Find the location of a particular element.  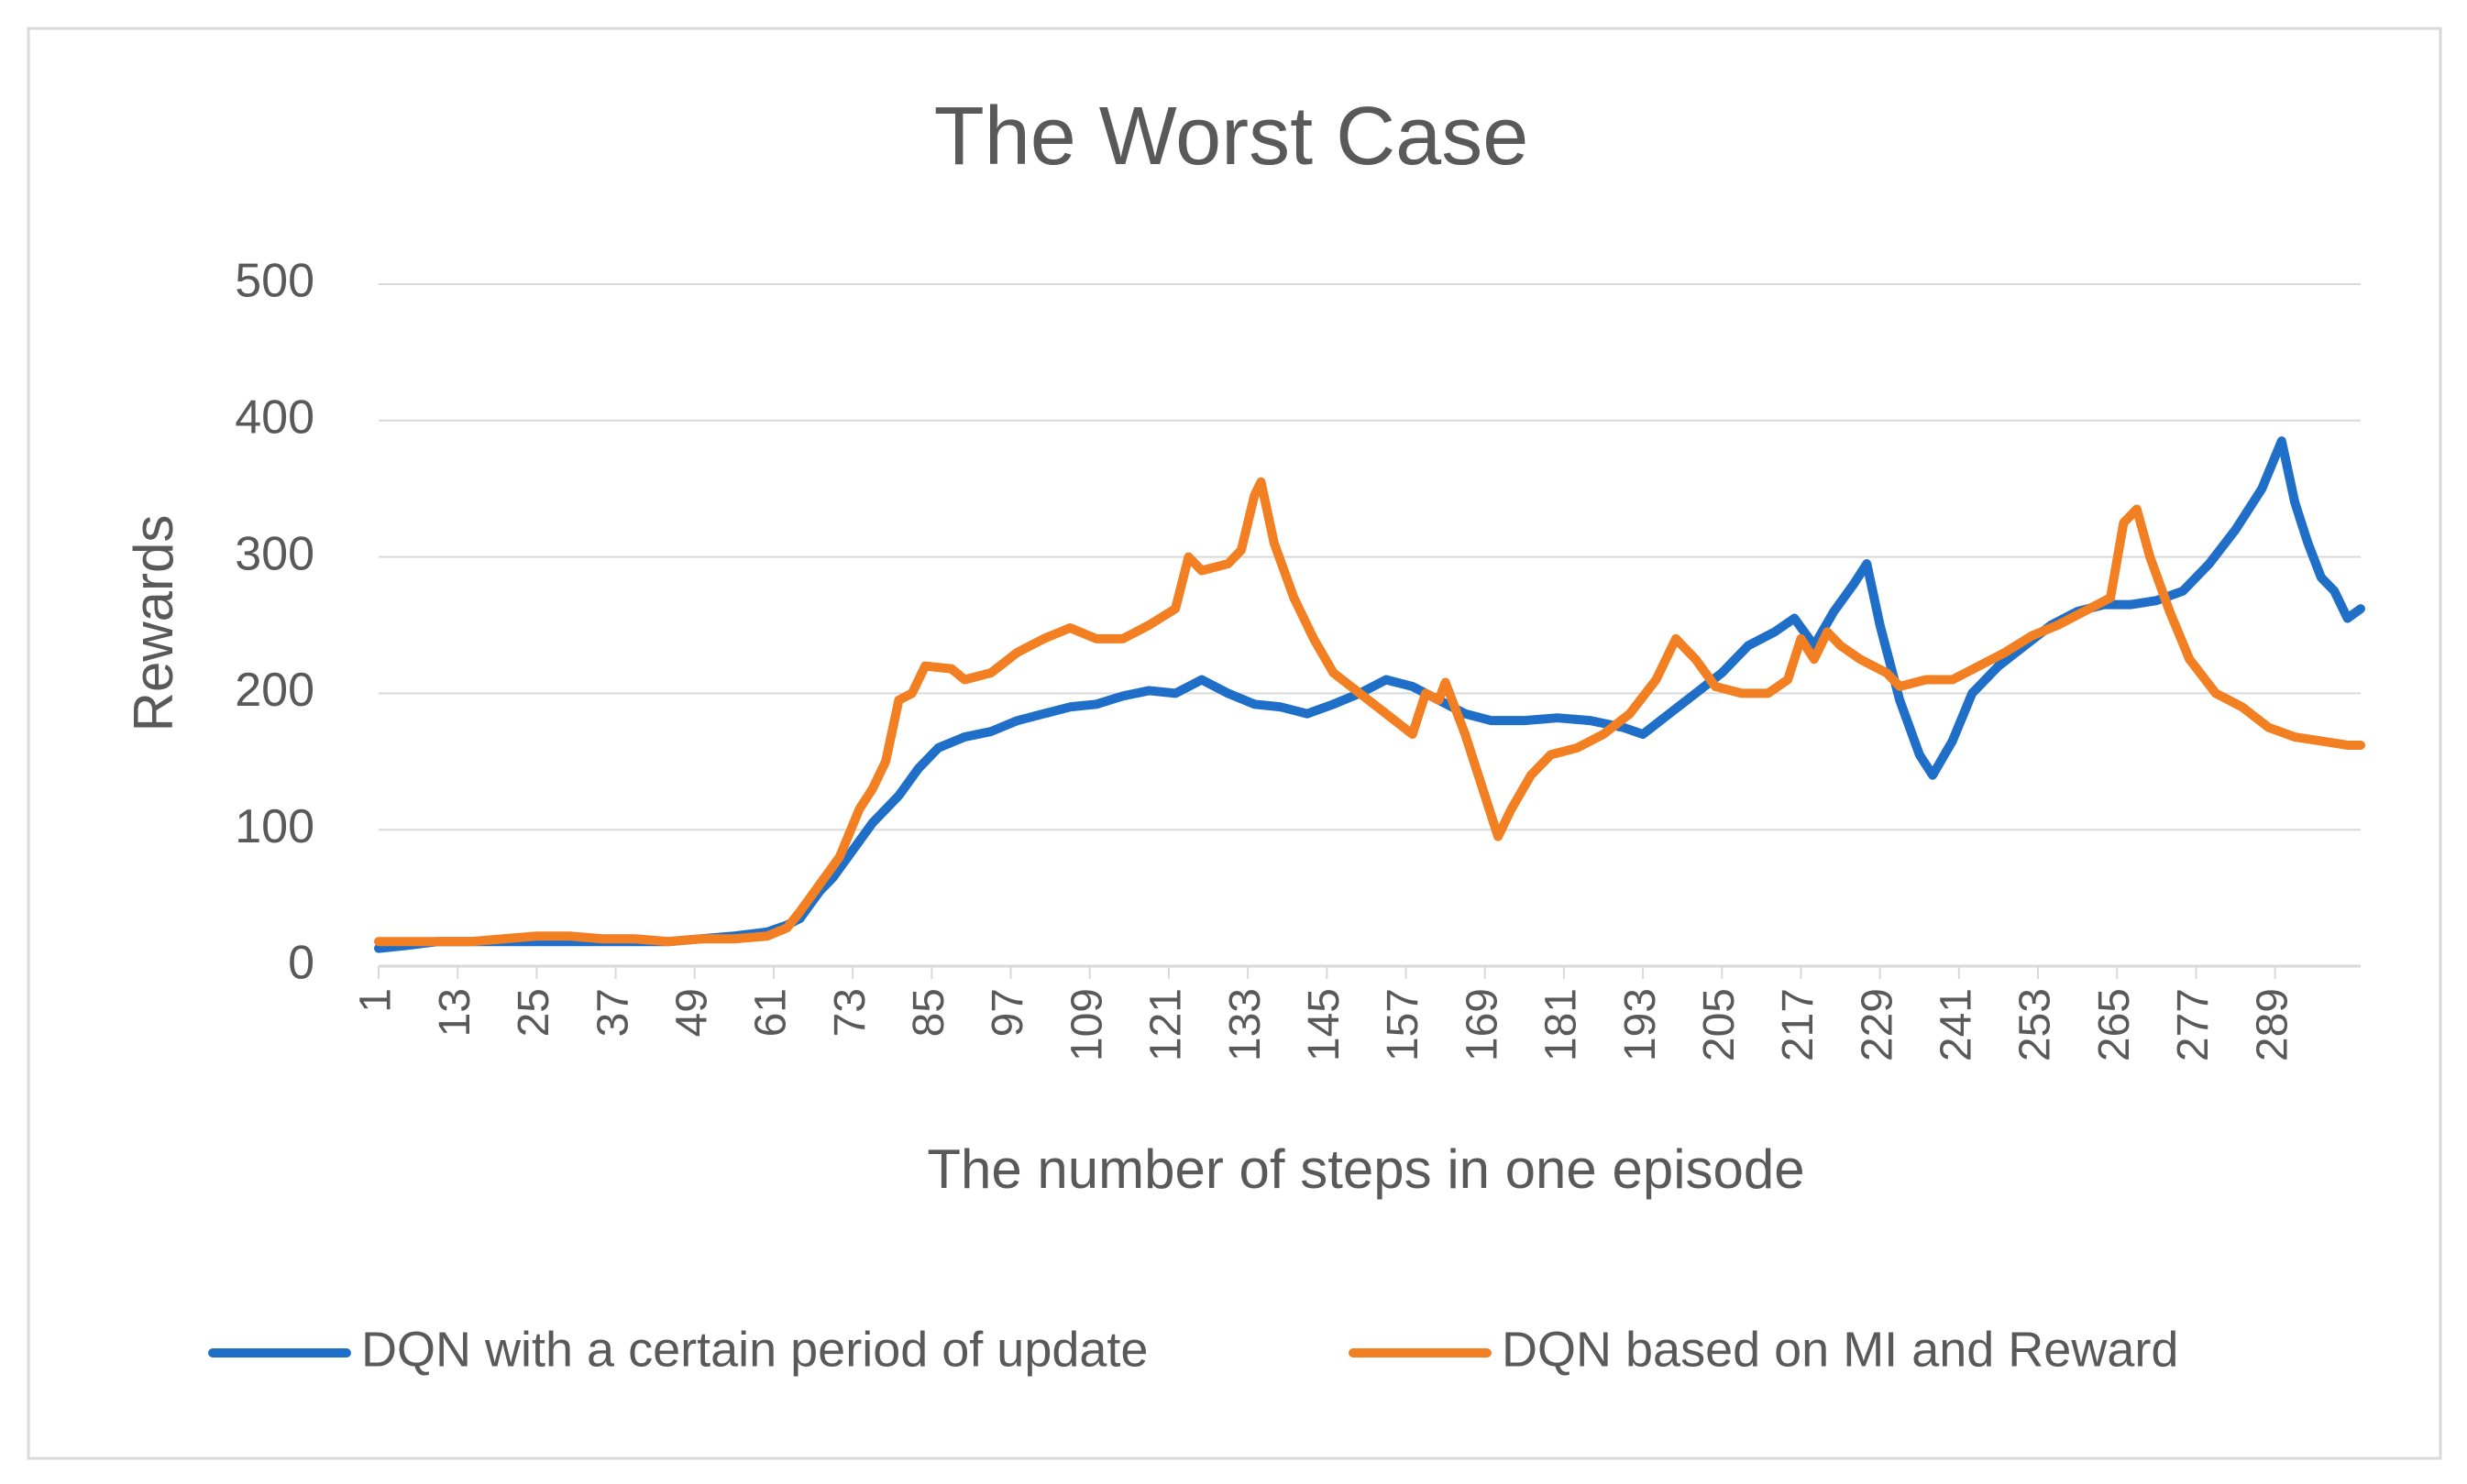

x-tick-label: 97 is located at coordinates (1008, 1012).